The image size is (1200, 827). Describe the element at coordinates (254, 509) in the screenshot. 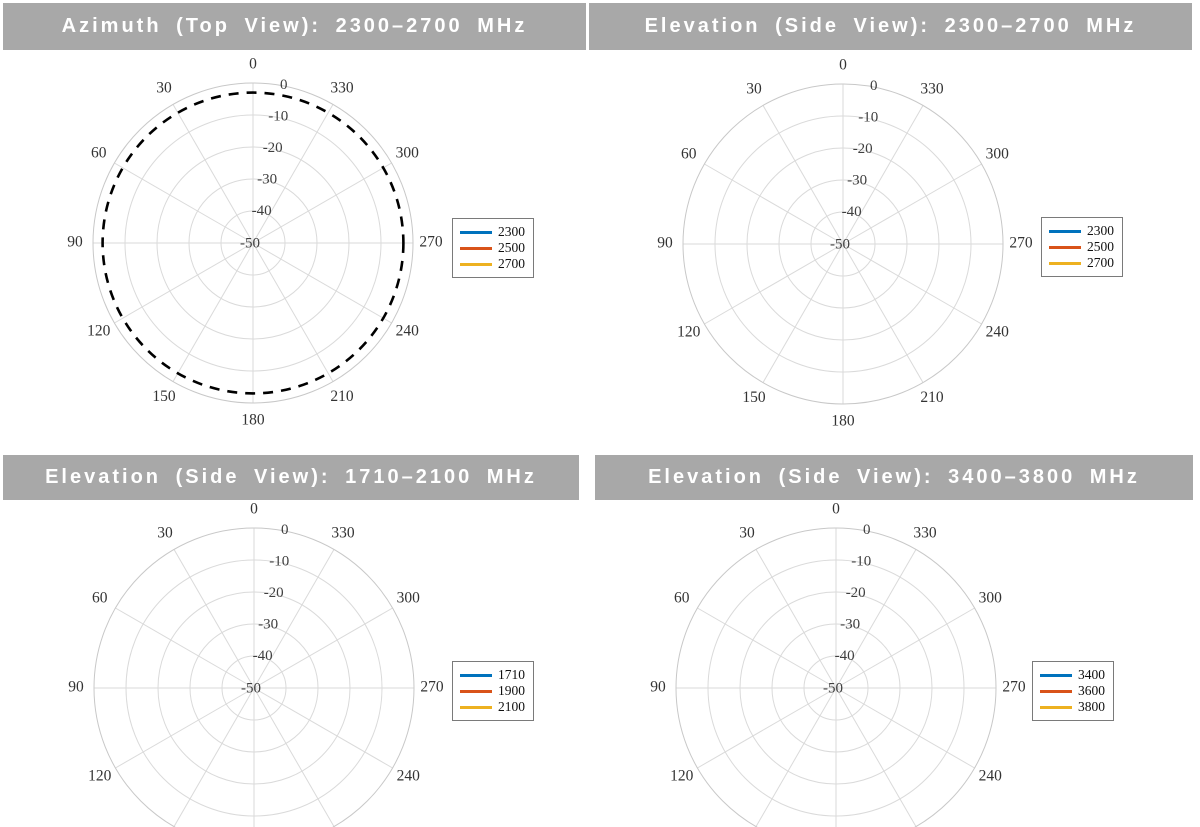

I see `angle-label-0: 0` at that location.